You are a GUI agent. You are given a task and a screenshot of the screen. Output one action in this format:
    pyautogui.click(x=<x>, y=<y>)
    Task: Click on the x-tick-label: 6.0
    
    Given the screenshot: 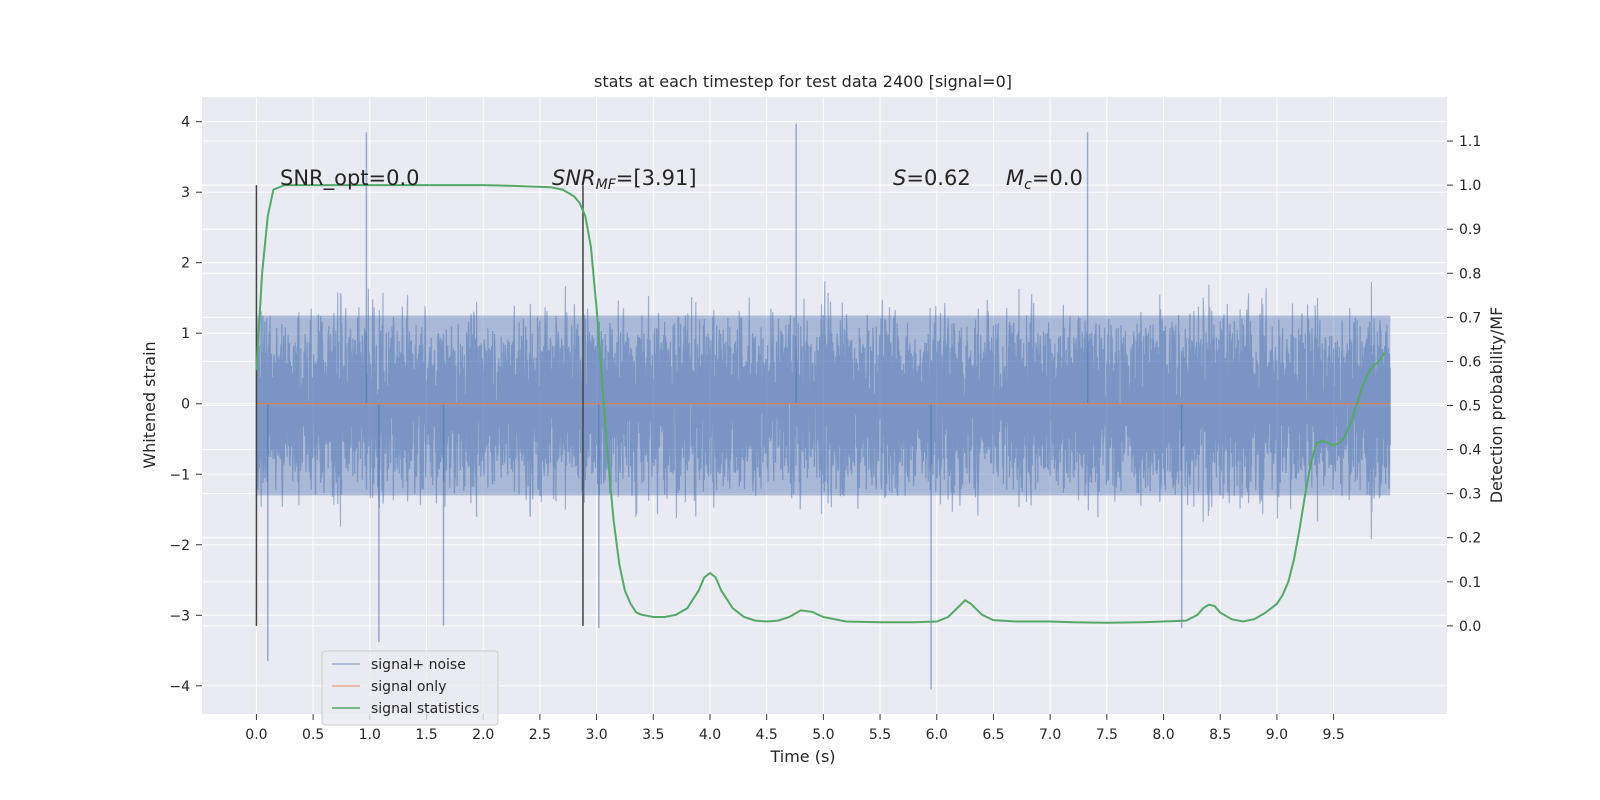 What is the action you would take?
    pyautogui.click(x=937, y=735)
    